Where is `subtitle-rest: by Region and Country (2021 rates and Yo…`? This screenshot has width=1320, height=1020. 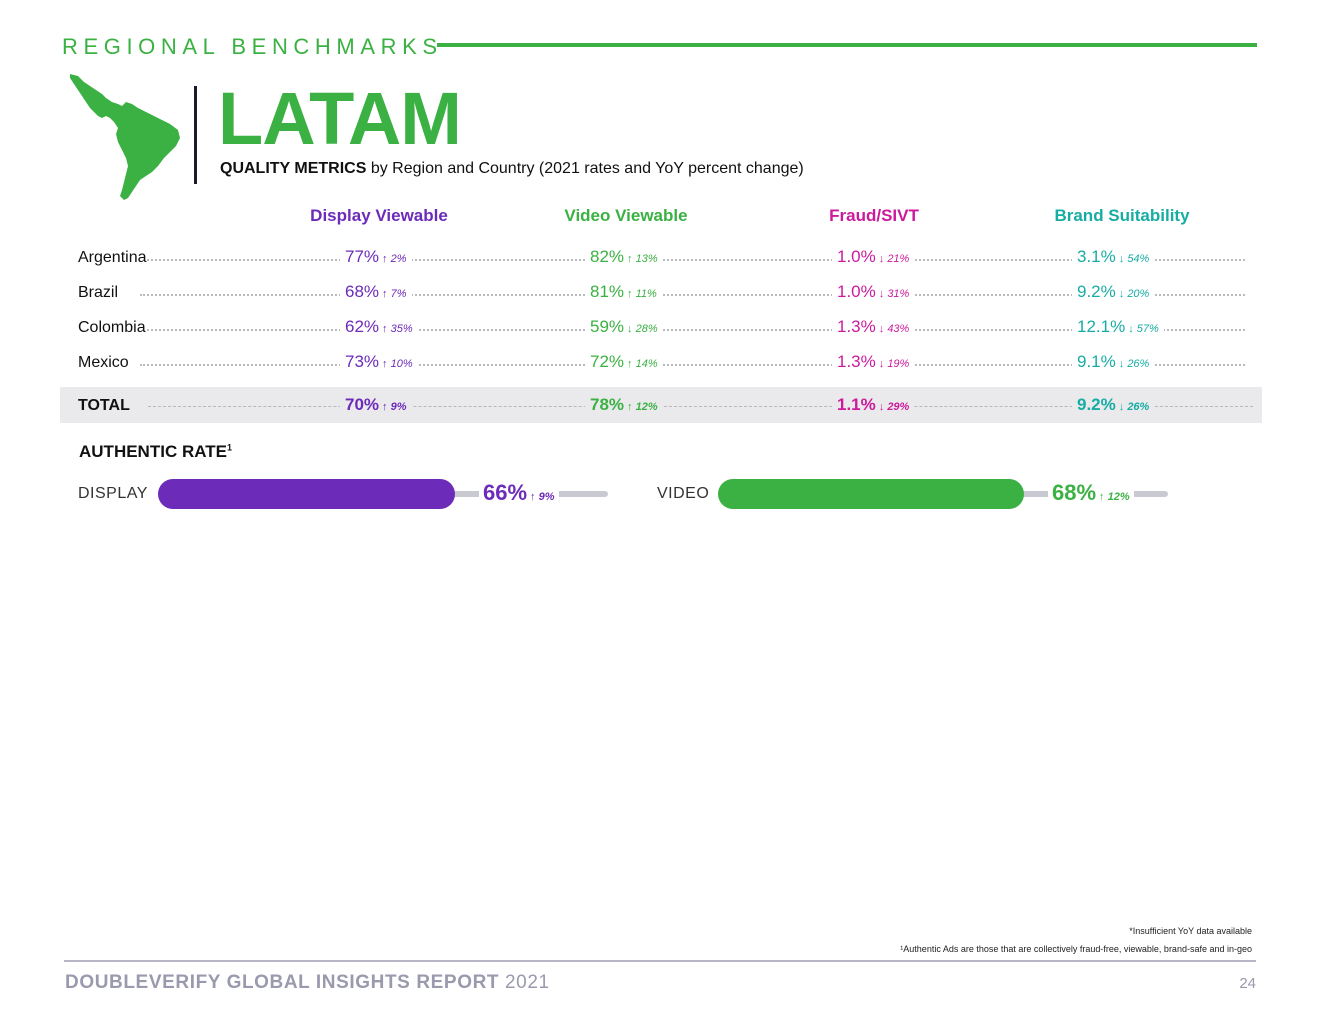
subtitle-rest: by Region and Country (2021 rates and Yo… is located at coordinates (585, 168).